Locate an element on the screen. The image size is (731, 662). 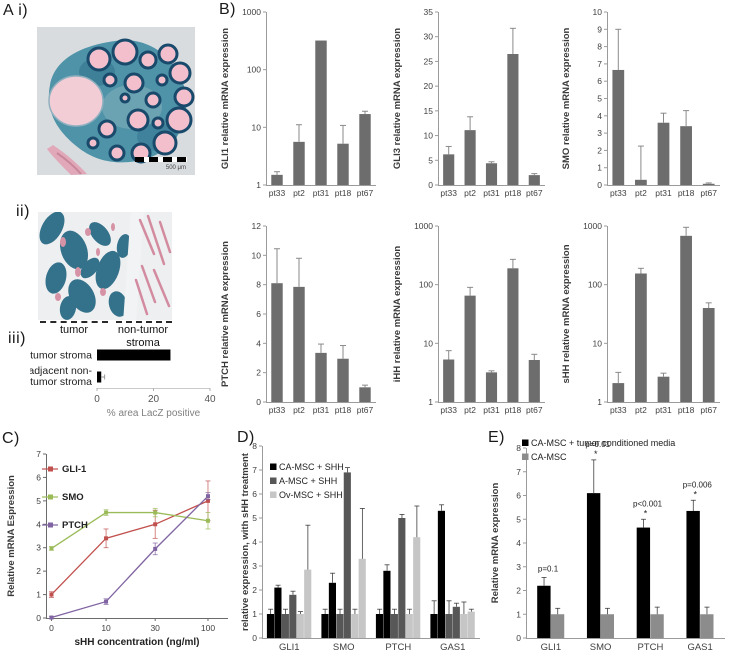
svg-text:relative expression, with sHH: relative expression, with sHH treatment is located at coordinates (245, 541).